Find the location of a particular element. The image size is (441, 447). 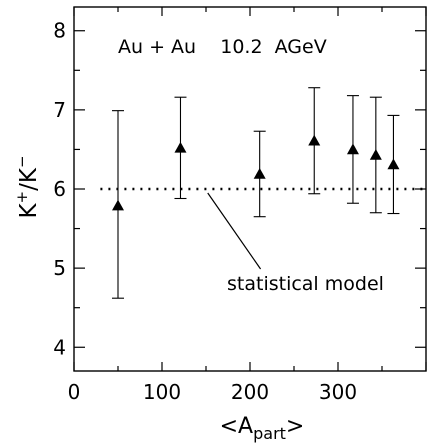

y-axis-label: K+/K− is located at coordinates (27, 186).